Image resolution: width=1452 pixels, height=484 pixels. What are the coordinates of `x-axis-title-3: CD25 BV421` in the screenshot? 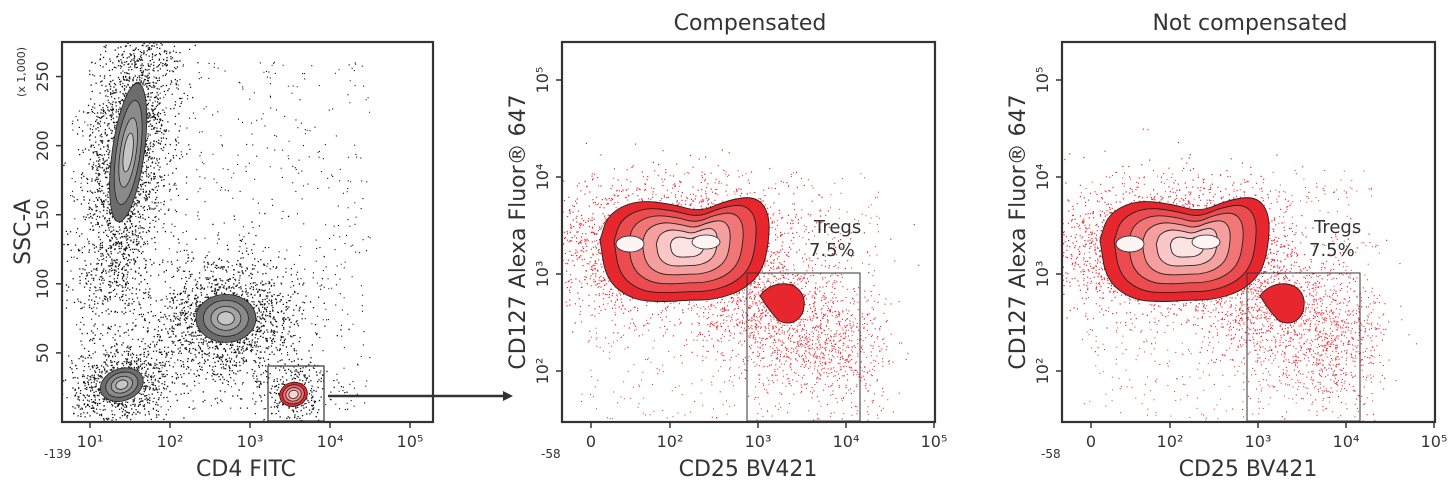 It's located at (1248, 469).